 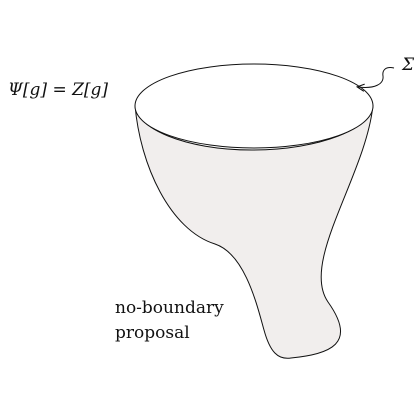 I want to click on sigma-arrow, so click(x=376, y=77).